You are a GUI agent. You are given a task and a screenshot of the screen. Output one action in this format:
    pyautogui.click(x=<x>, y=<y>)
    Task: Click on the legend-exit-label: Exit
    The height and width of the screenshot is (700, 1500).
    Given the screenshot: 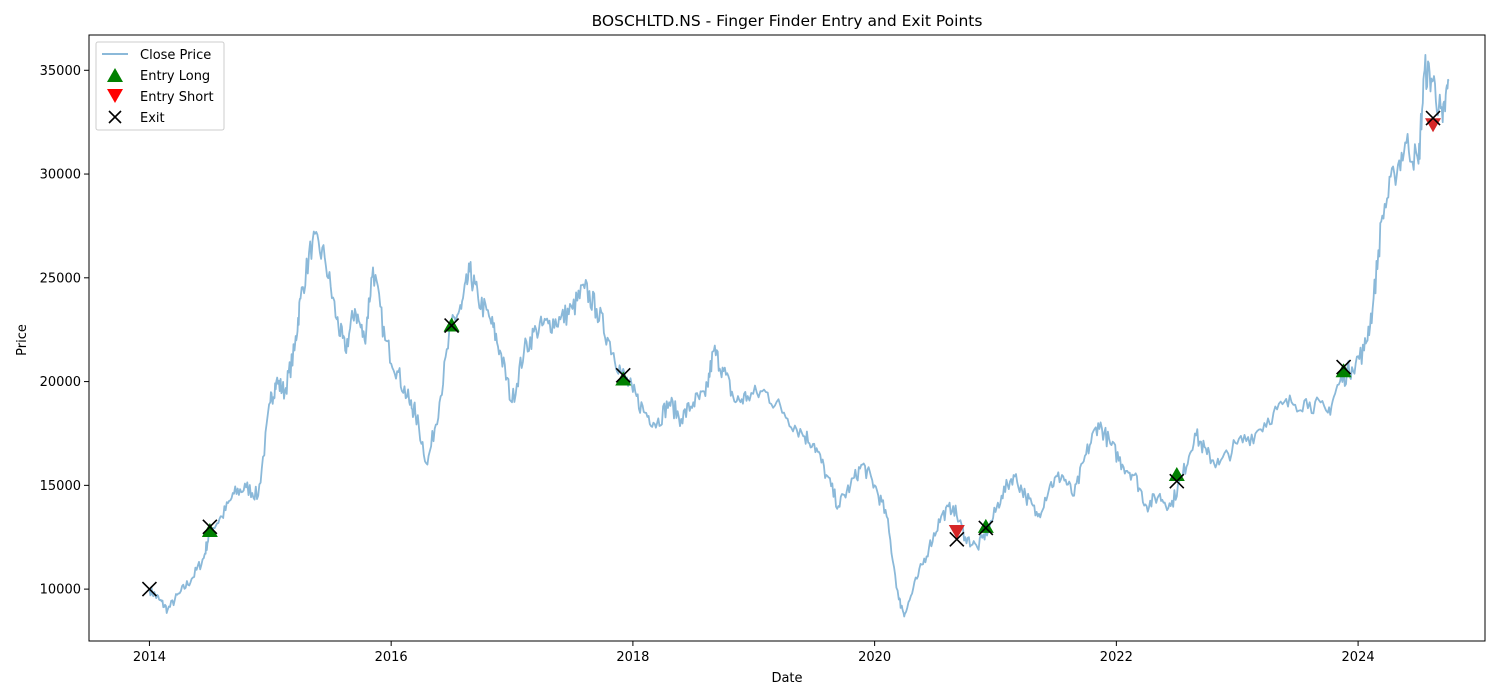 What is the action you would take?
    pyautogui.click(x=152, y=118)
    